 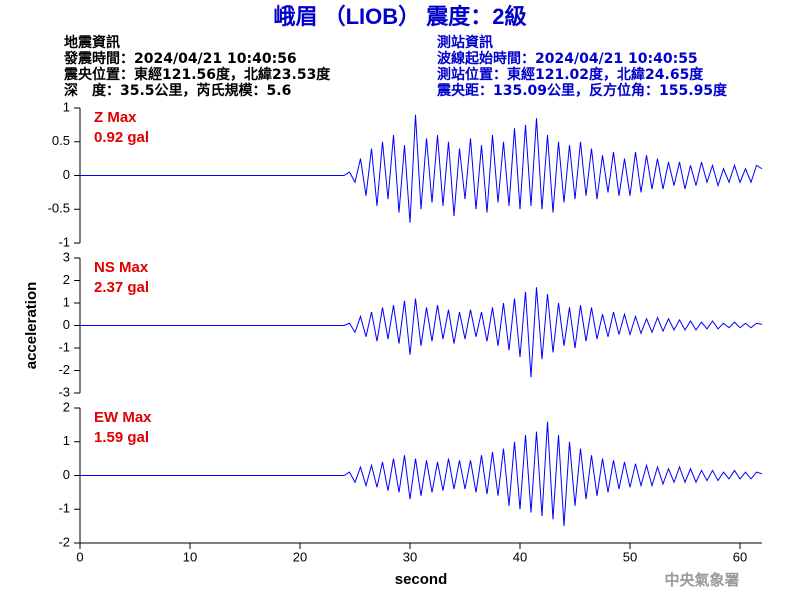 What do you see at coordinates (31, 326) in the screenshot?
I see `y-axis-label: acceleration` at bounding box center [31, 326].